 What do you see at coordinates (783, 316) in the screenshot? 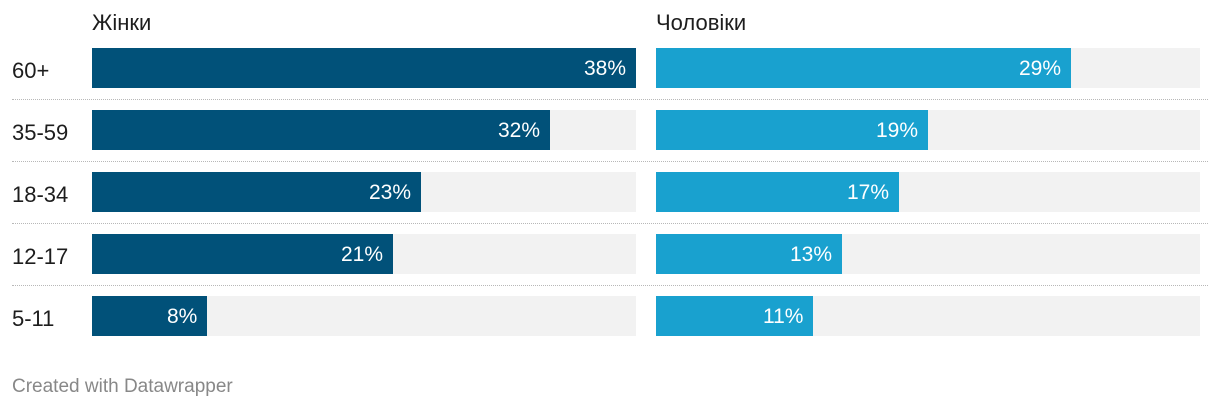
I see `value-label: 11%` at bounding box center [783, 316].